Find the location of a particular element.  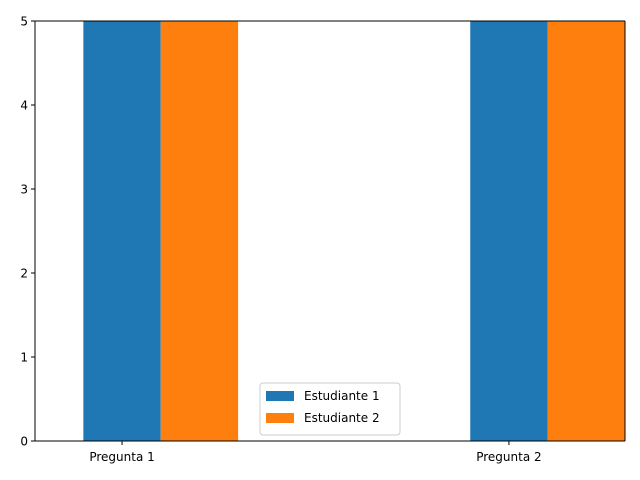

y-tick-label: 5 is located at coordinates (24, 22).